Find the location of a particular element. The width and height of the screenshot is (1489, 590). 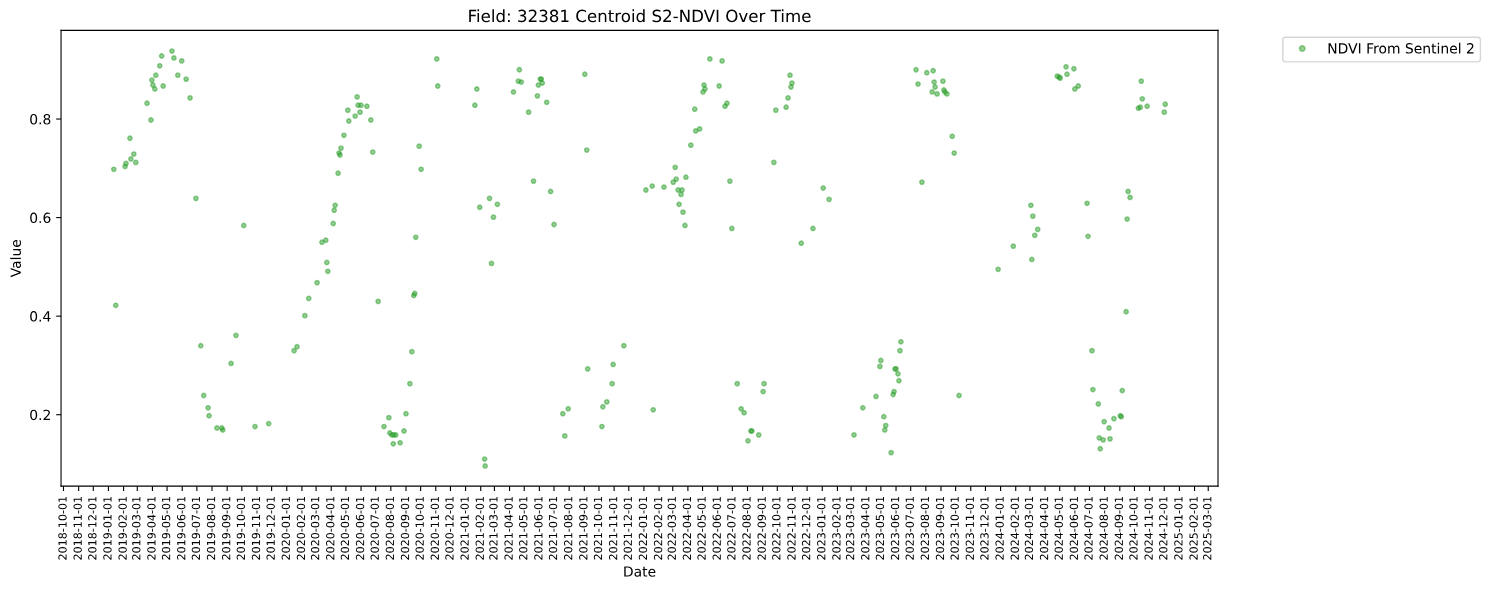

x-tick-label: 2020-07-01 is located at coordinates (374, 528).